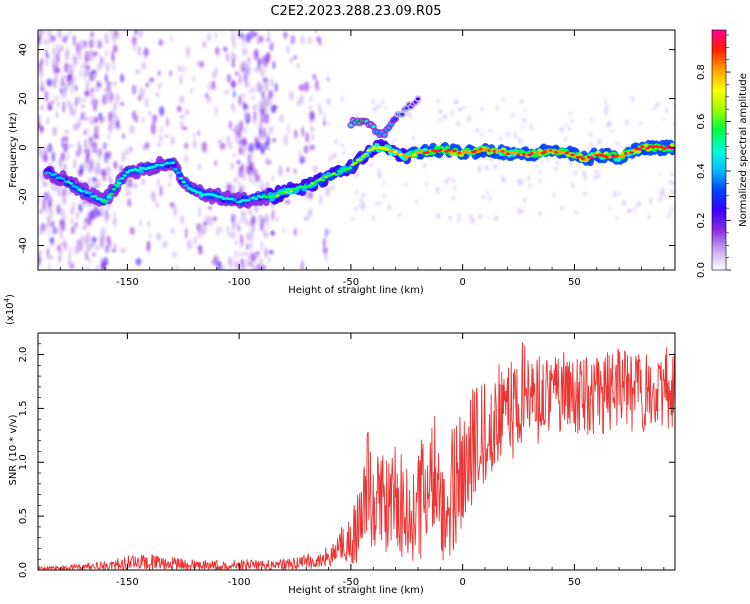 The width and height of the screenshot is (750, 604). What do you see at coordinates (10, 313) in the screenshot?
I see `snr-multiplier-base: (x10` at bounding box center [10, 313].